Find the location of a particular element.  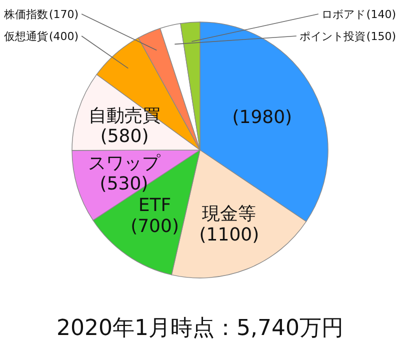

data-label: (1980) is located at coordinates (262, 117).